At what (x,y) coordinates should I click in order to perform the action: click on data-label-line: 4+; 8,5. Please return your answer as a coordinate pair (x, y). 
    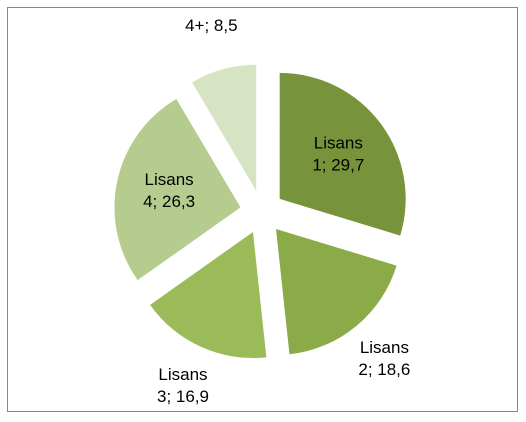
    Looking at the image, I should click on (211, 25).